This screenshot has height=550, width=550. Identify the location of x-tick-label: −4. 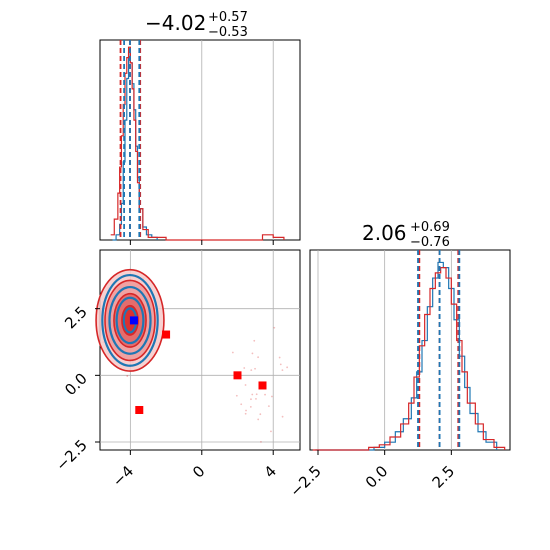
(123, 476).